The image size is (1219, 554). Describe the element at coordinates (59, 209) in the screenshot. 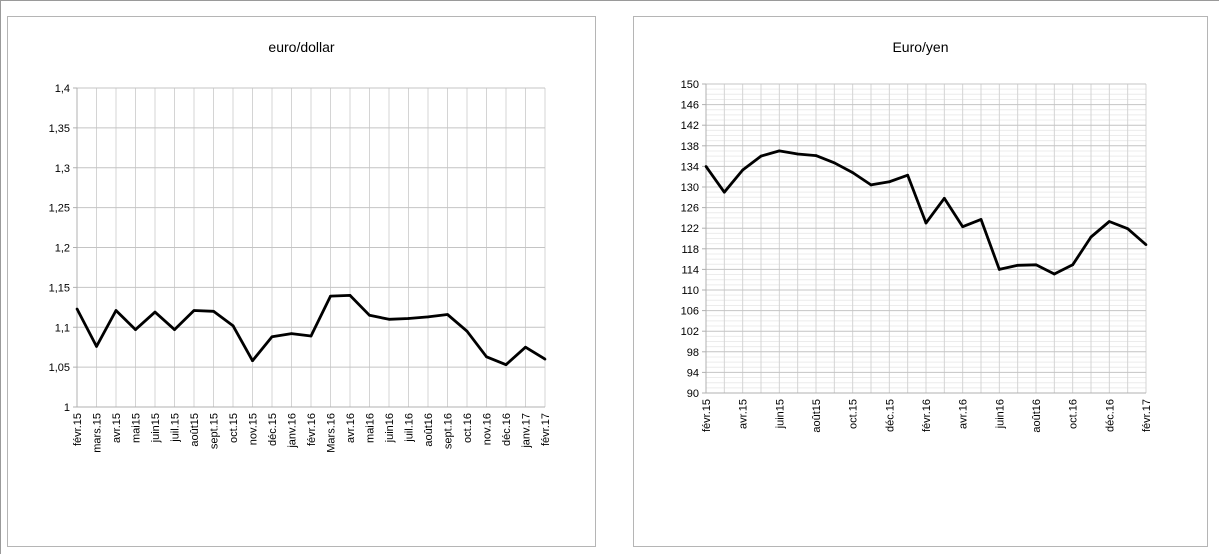

I see `y-tick-label: 1,25` at that location.